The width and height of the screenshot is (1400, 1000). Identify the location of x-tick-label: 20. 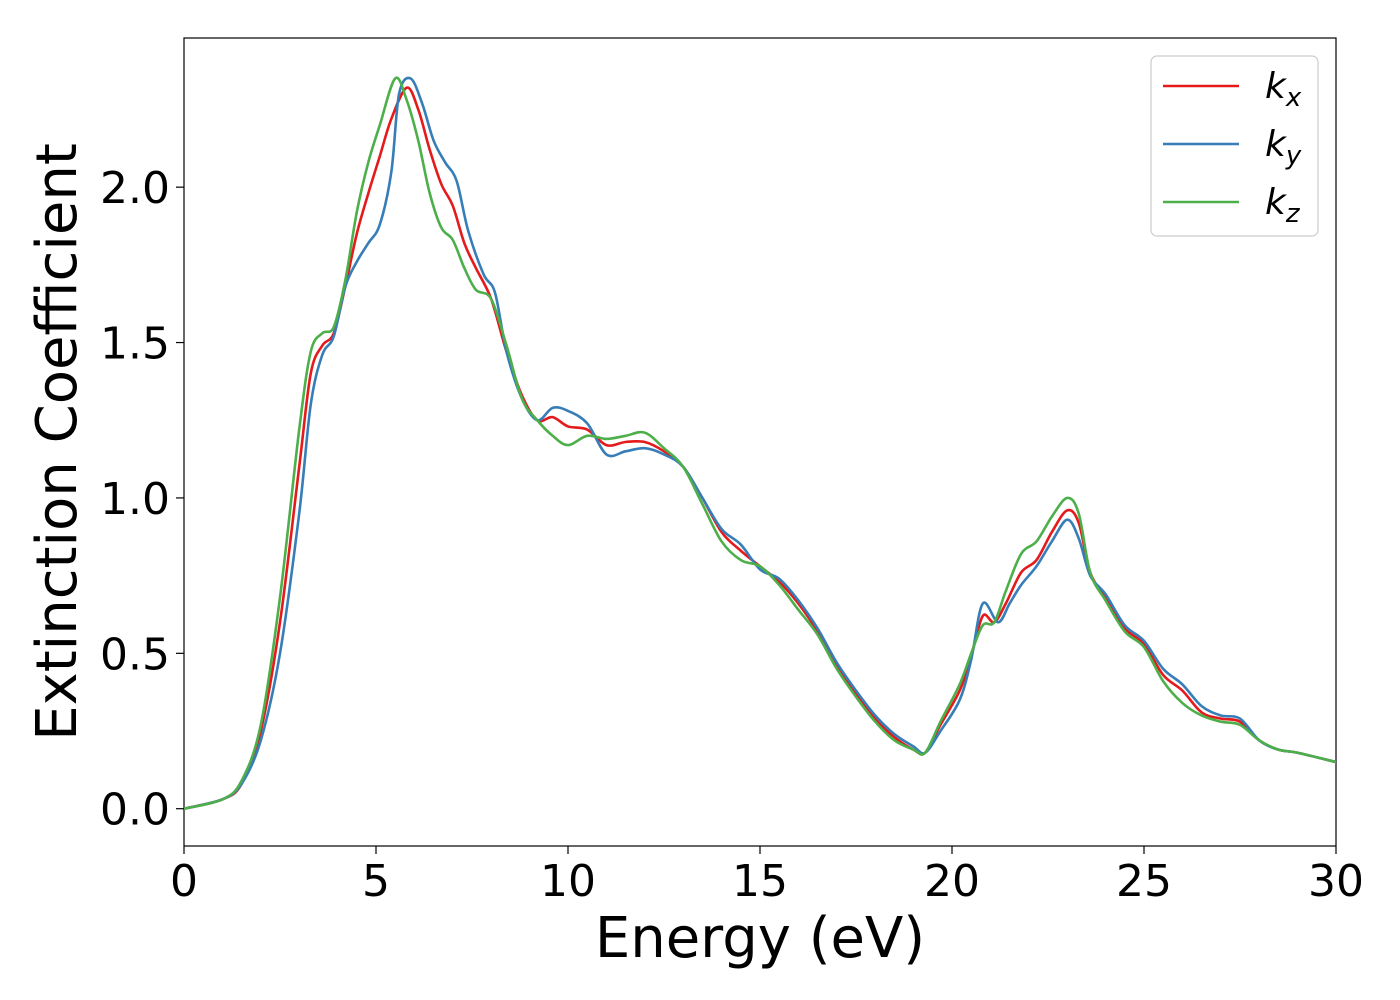
(952, 881).